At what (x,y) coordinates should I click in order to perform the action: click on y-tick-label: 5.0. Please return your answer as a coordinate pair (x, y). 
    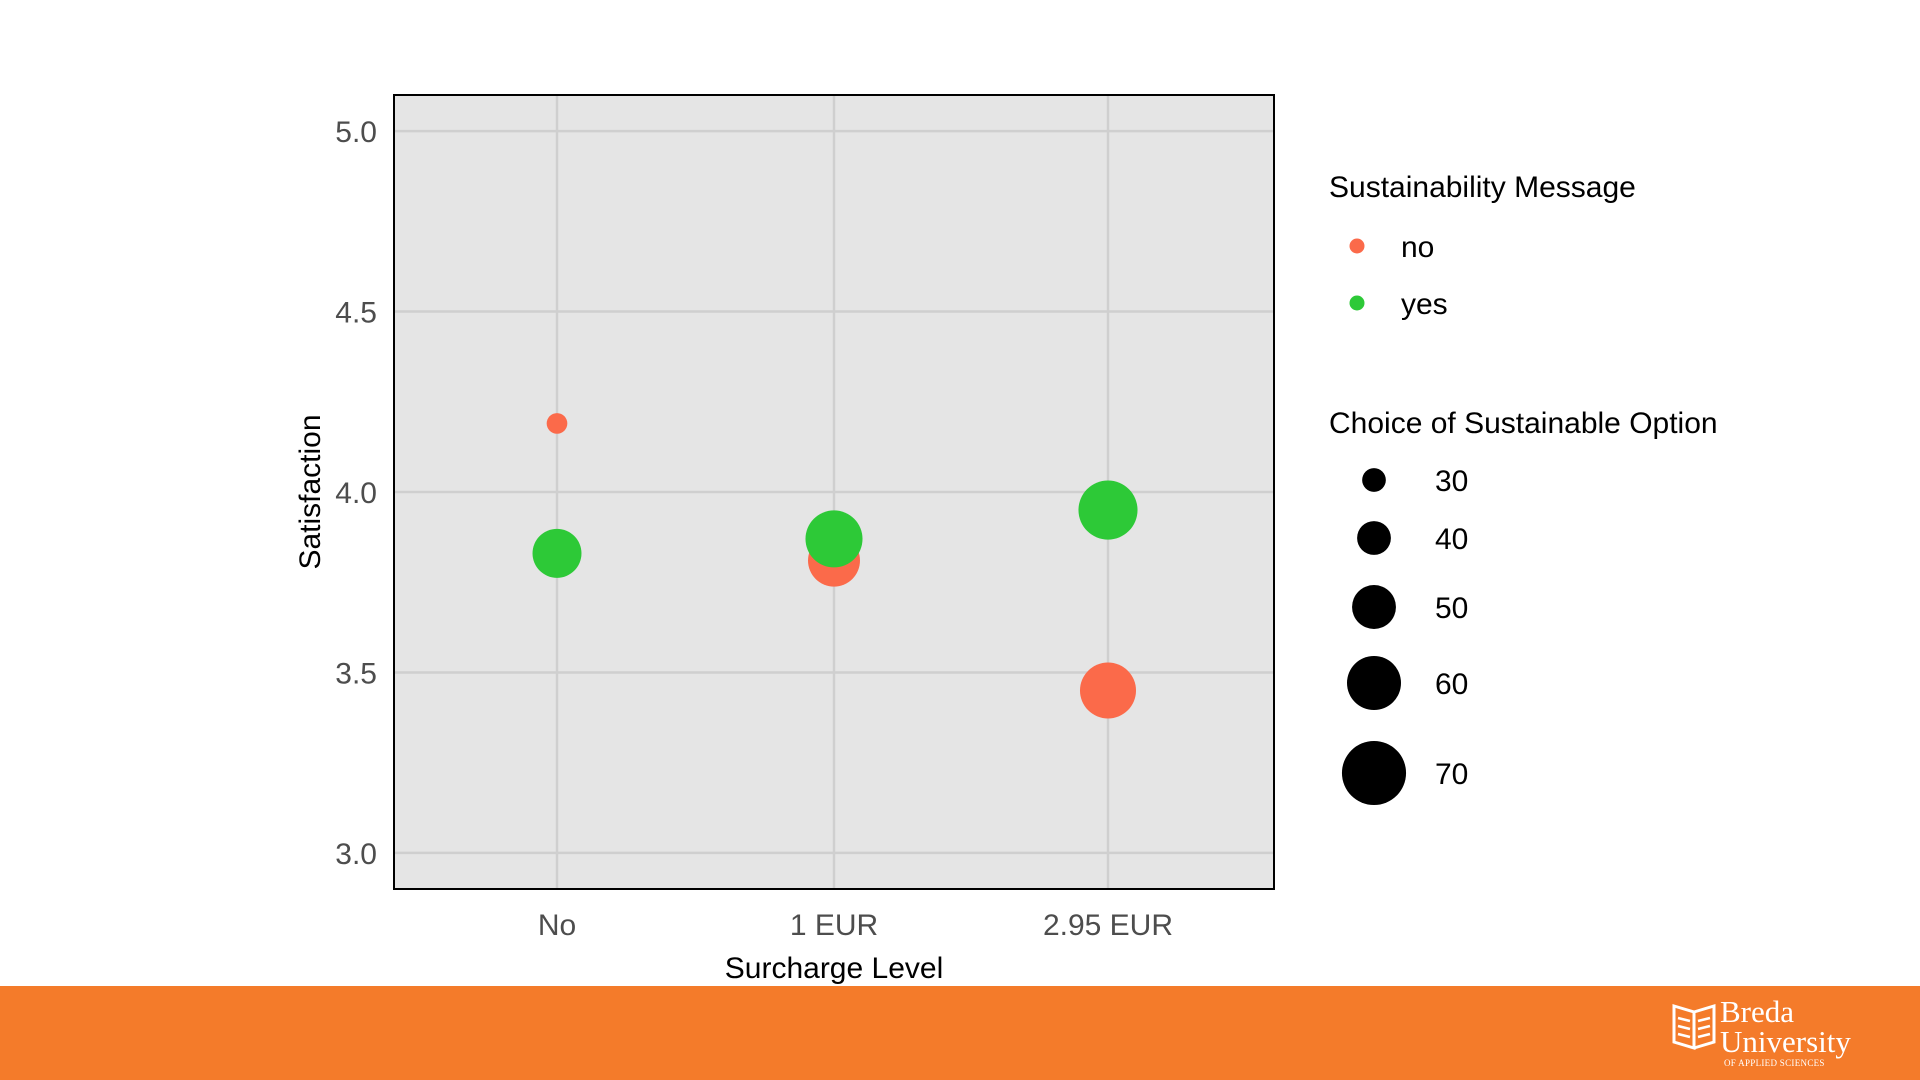
    Looking at the image, I should click on (356, 132).